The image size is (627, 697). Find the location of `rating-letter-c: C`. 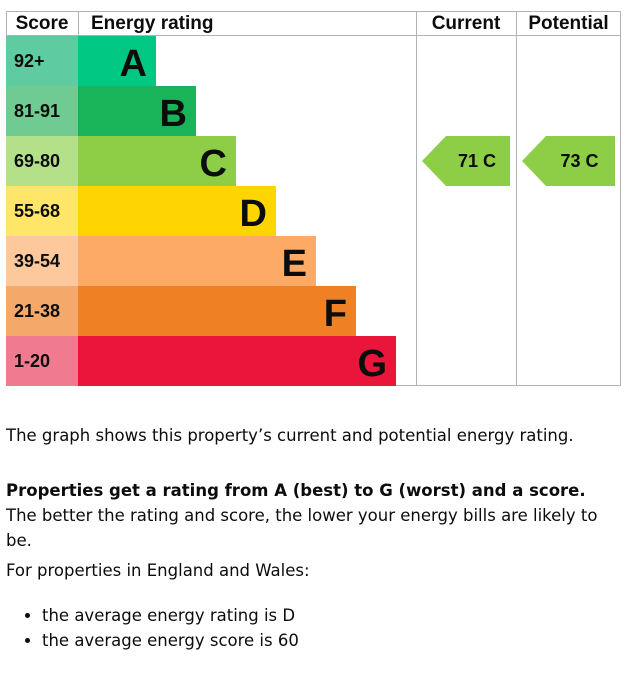

rating-letter-c: C is located at coordinates (213, 164).